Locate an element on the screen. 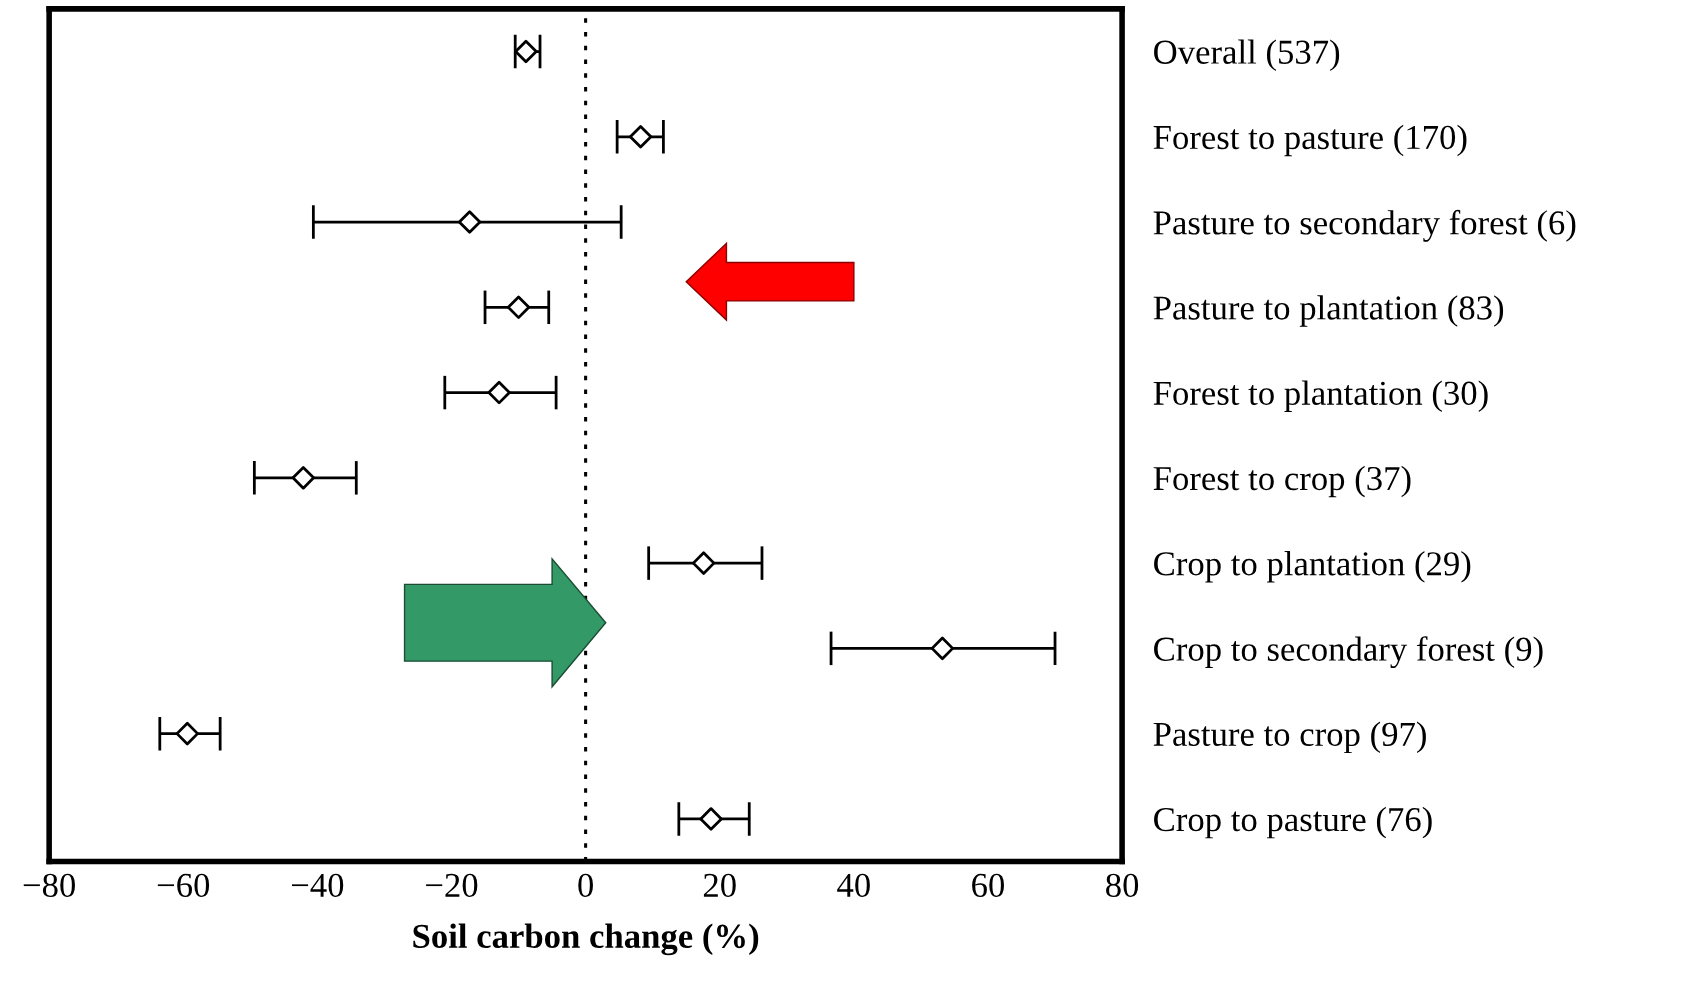 This screenshot has width=1695, height=988. y-tick-label: Forest to crop (37) is located at coordinates (1282, 481).